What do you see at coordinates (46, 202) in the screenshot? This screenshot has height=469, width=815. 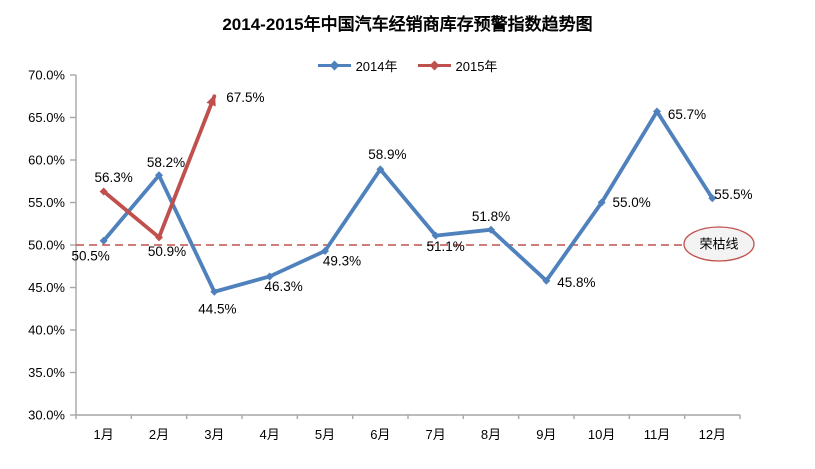 I see `y-axis-label: 55.0%` at bounding box center [46, 202].